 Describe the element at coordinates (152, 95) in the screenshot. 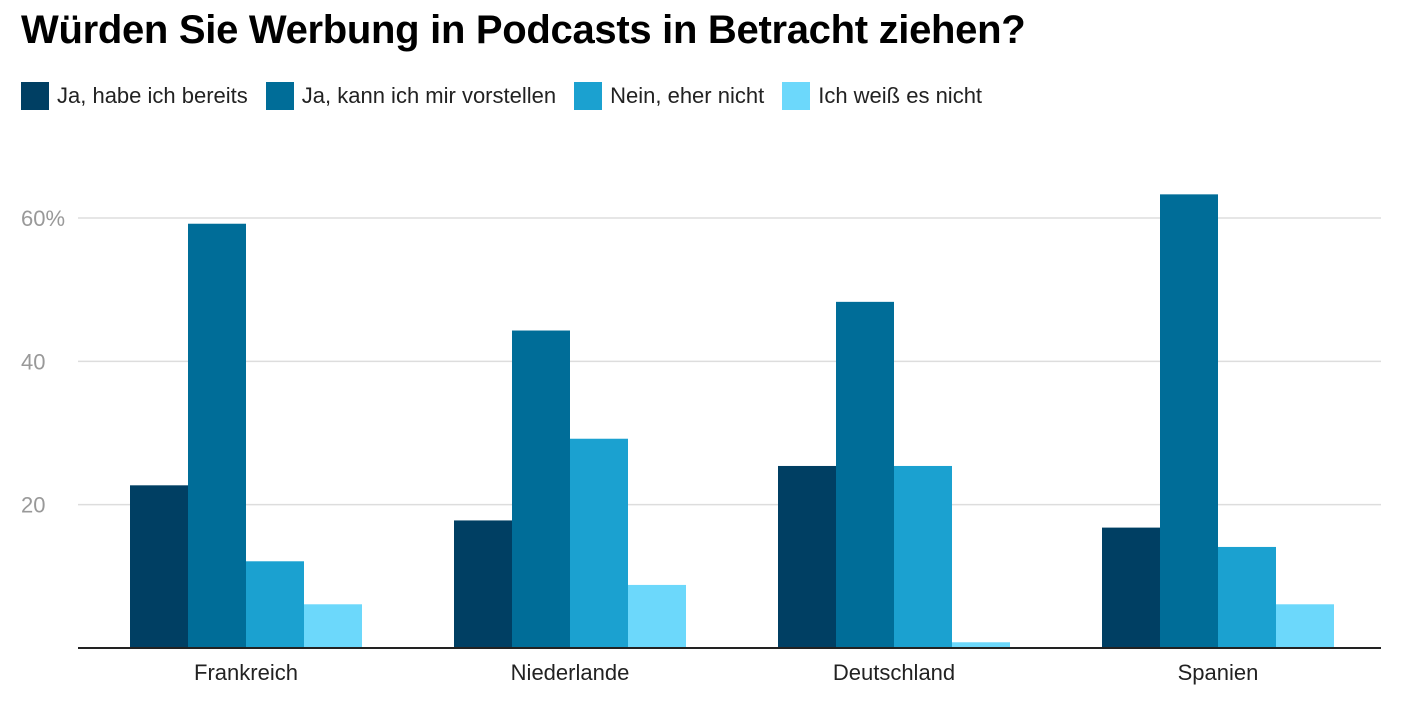

I see `legend-label: Ja, habe ich bereits` at that location.